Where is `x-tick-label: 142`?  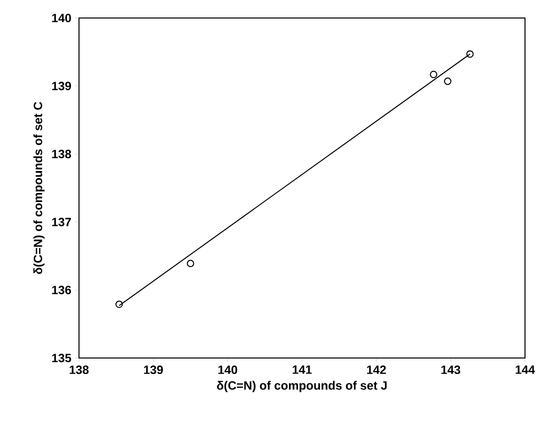 x-tick-label: 142 is located at coordinates (376, 370).